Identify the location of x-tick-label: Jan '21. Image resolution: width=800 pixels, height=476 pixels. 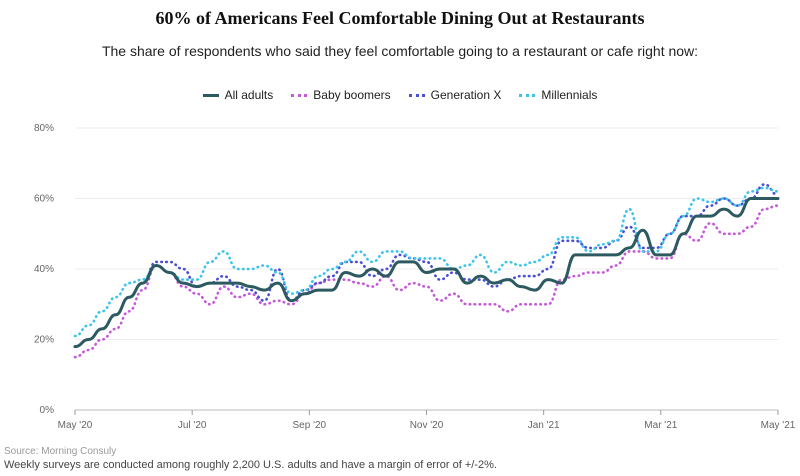
(544, 425).